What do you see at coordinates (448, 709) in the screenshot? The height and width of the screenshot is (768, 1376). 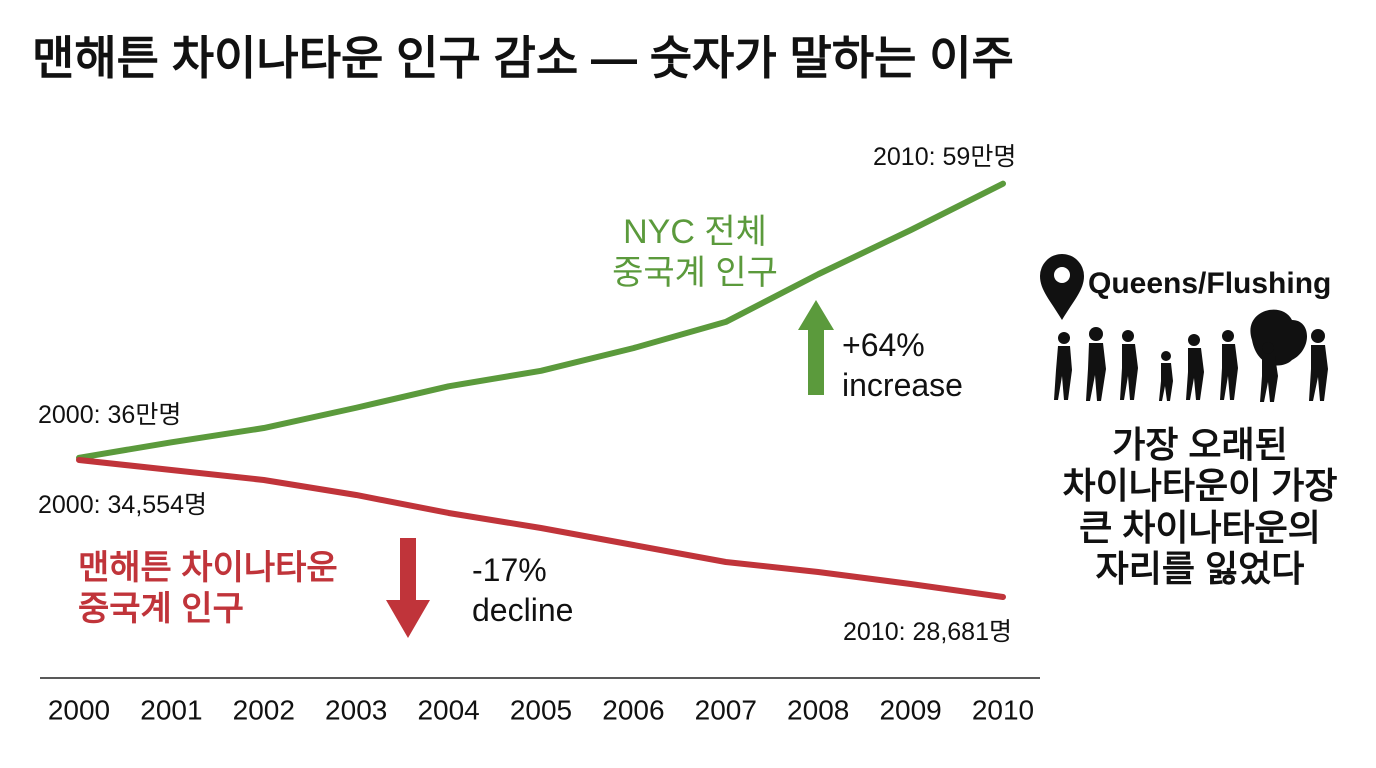 I see `x-tick-label: 2004` at bounding box center [448, 709].